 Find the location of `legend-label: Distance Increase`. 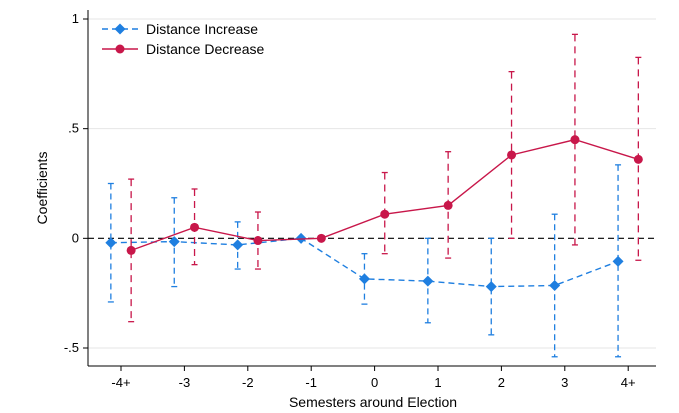

legend-label: Distance Increase is located at coordinates (202, 29).